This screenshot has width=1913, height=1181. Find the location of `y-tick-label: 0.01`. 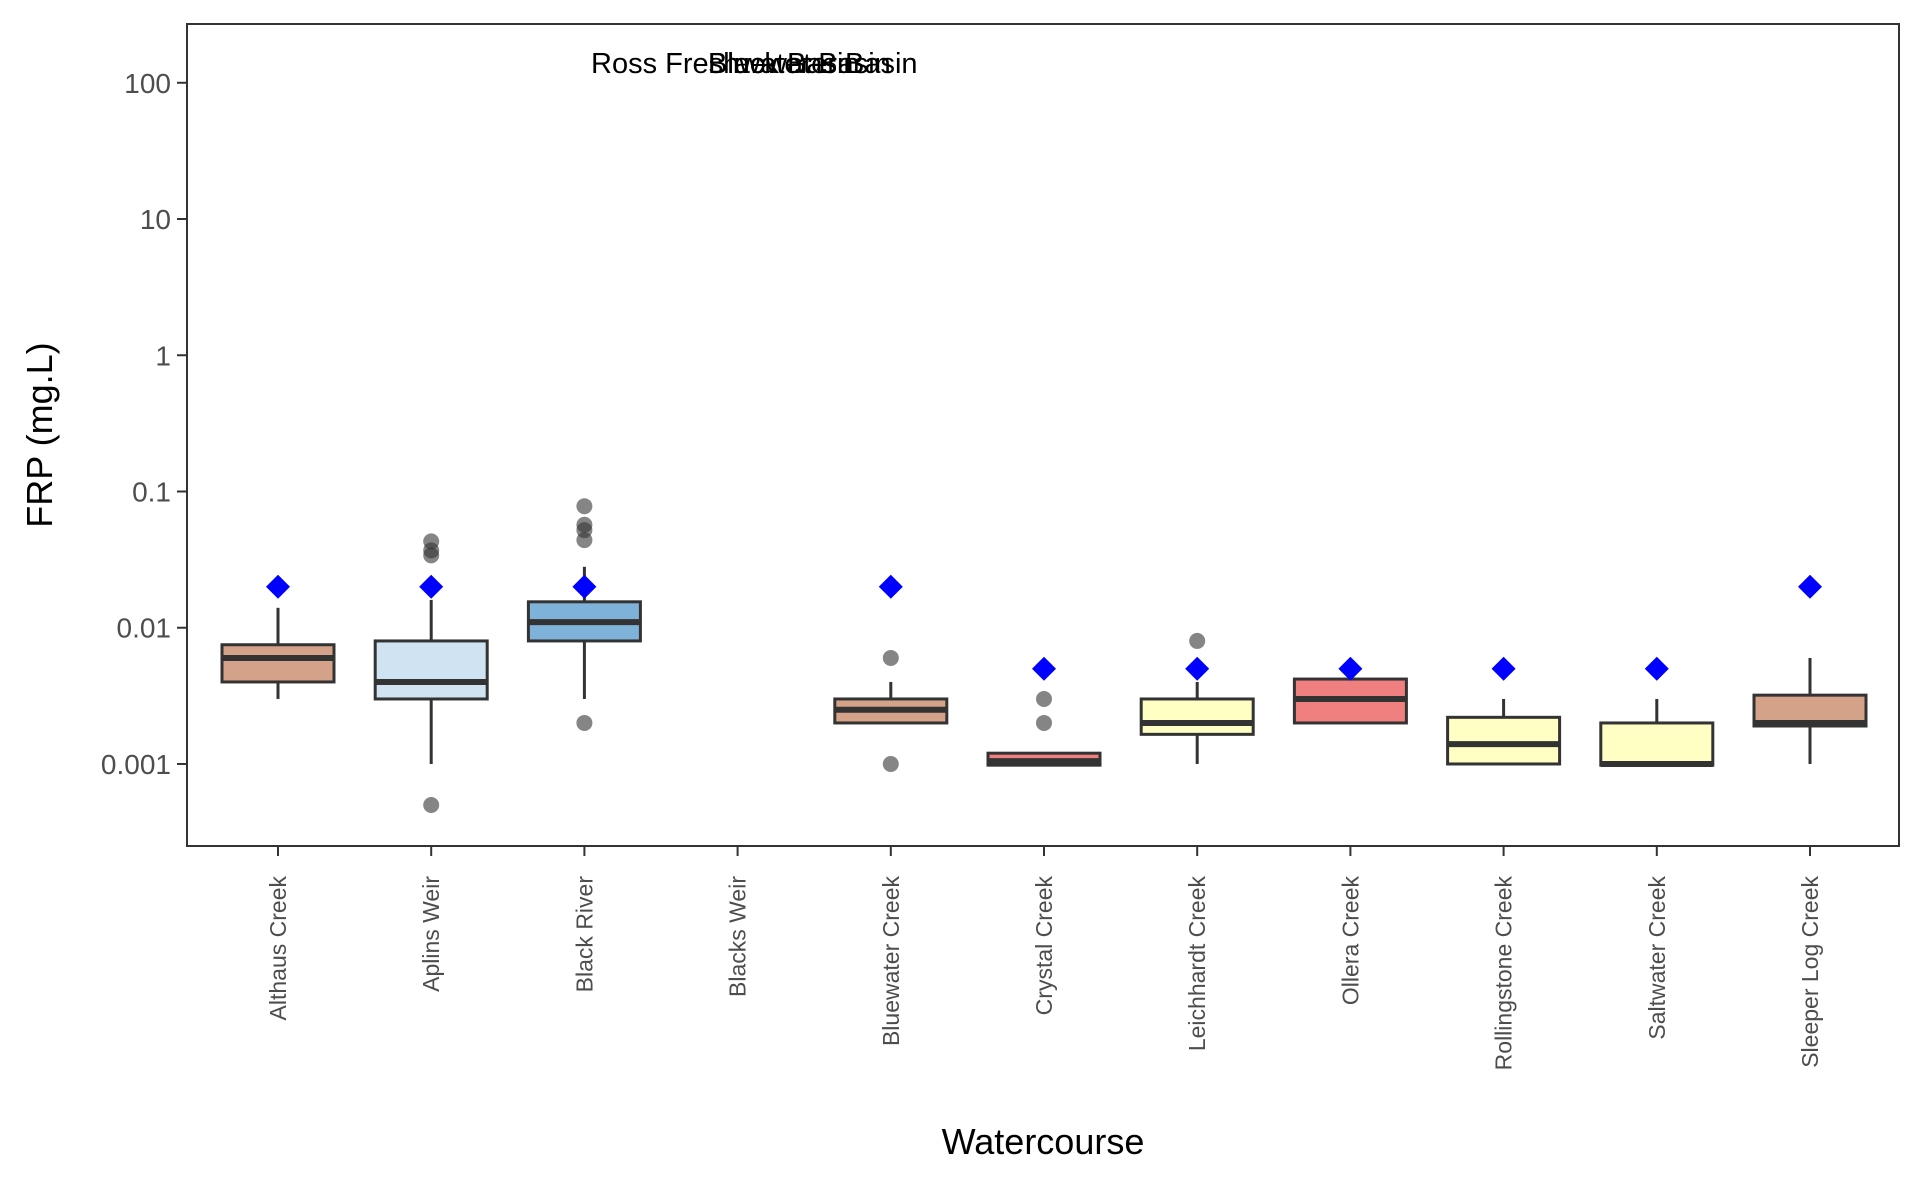

y-tick-label: 0.01 is located at coordinates (144, 628).